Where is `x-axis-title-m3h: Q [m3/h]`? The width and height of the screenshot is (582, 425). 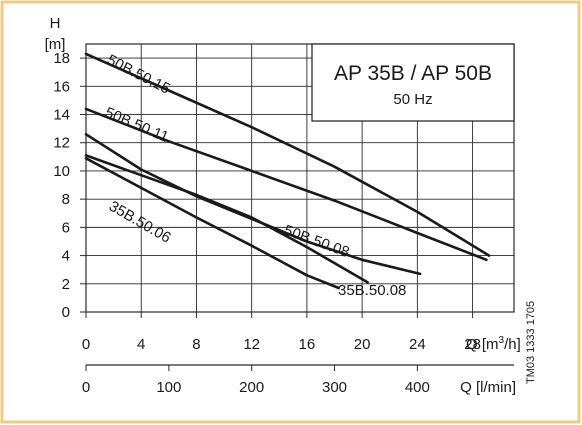
x-axis-title-m3h: Q [m3/h] is located at coordinates (493, 344).